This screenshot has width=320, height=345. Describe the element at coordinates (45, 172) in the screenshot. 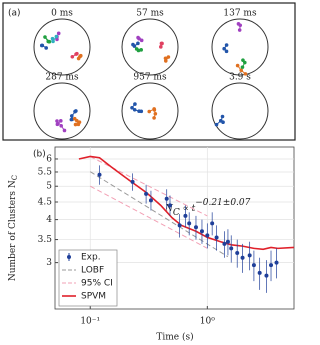

I see `y-tick-label: 5.5` at that location.